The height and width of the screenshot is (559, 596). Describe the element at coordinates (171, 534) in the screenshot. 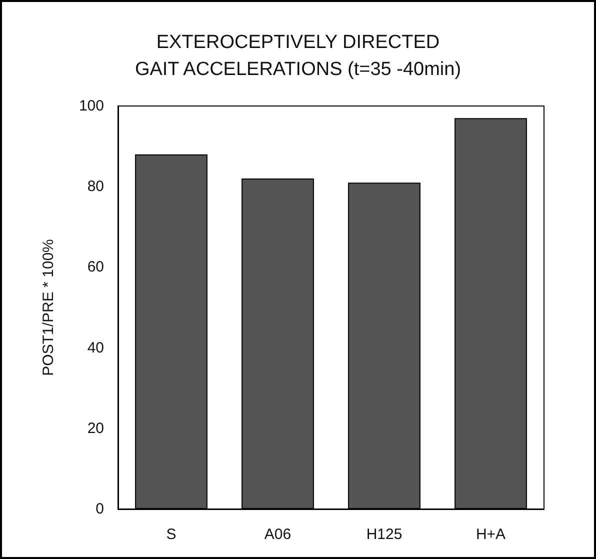

I see `x-tick-label: S` at that location.